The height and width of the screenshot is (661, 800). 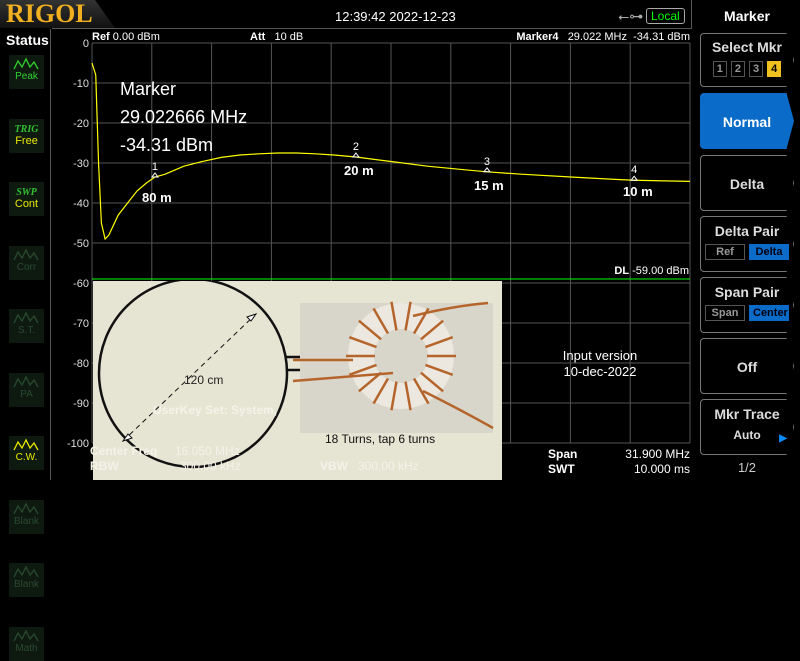 I want to click on menu-title: Marker, so click(x=747, y=16).